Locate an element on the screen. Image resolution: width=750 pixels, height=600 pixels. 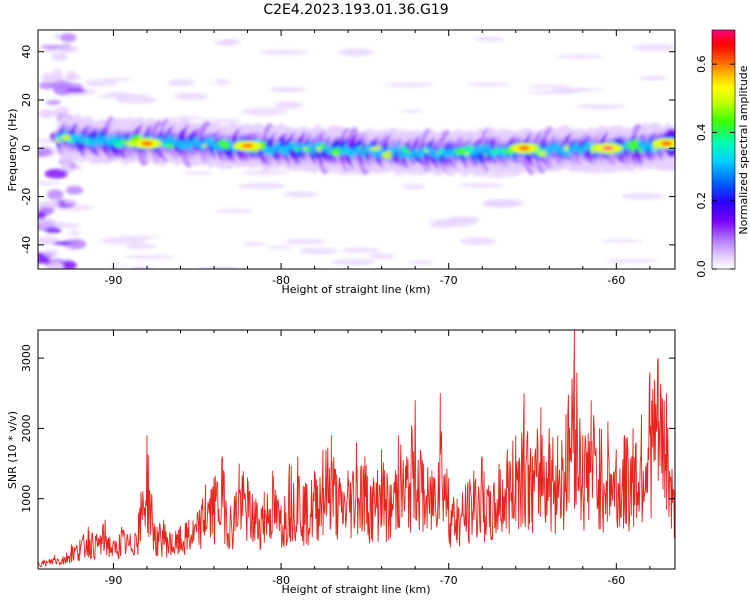
snr-y-tick-label: 3000 is located at coordinates (26, 358).